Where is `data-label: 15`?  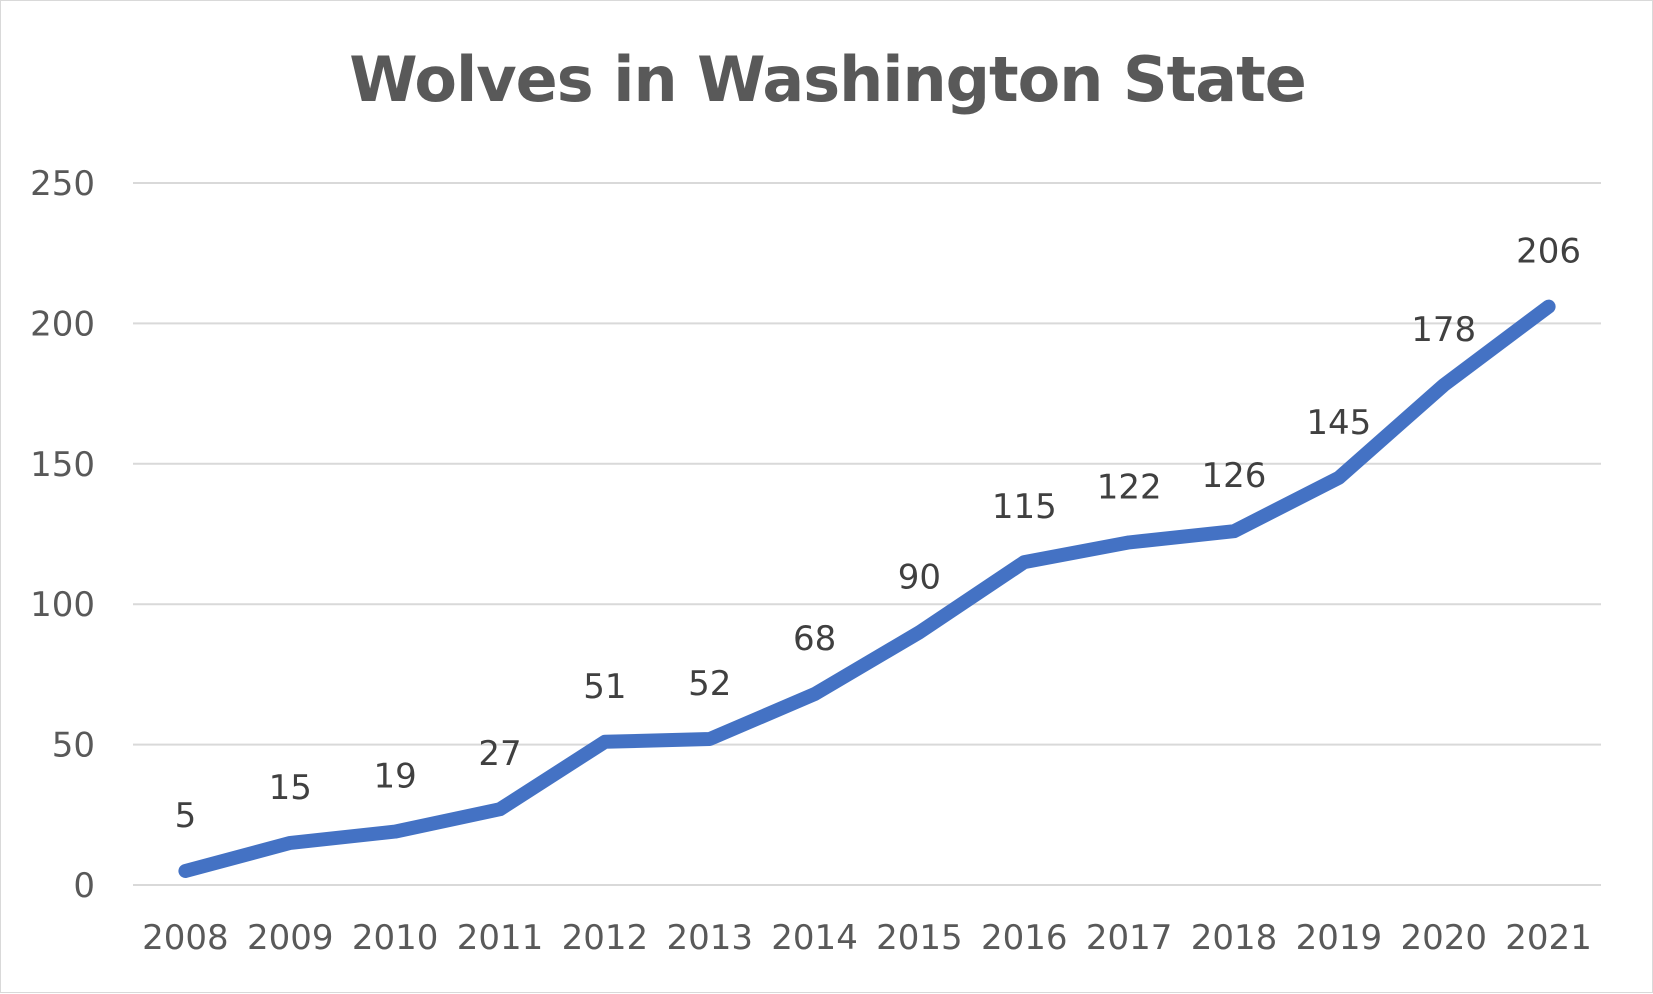 data-label: 15 is located at coordinates (290, 788).